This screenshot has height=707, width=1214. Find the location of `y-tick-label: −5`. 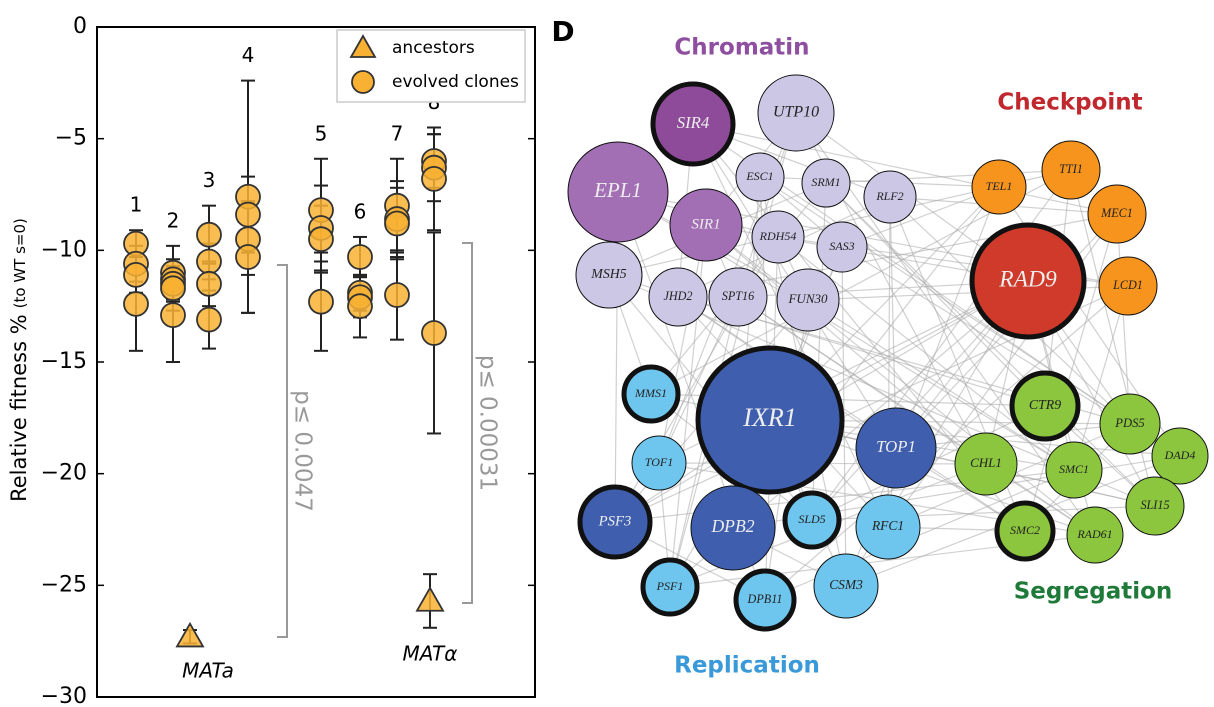

y-tick-label: −5 is located at coordinates (71, 138).